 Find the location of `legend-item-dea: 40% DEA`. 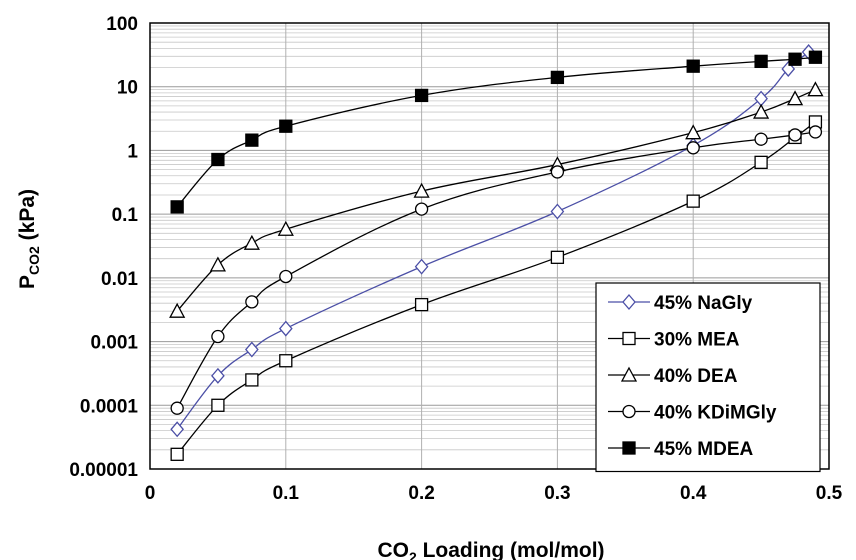

legend-item-dea: 40% DEA is located at coordinates (673, 376).